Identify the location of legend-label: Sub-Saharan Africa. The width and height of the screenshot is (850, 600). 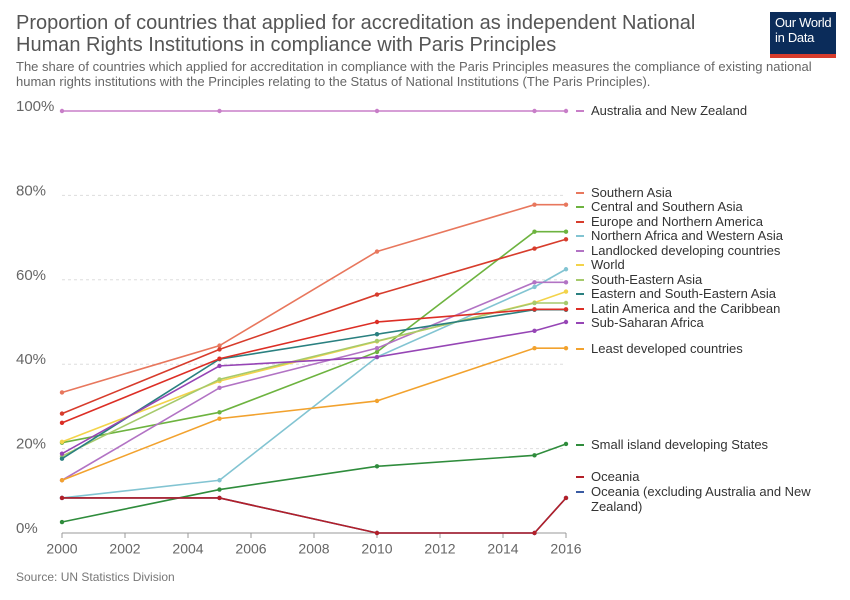
(647, 322).